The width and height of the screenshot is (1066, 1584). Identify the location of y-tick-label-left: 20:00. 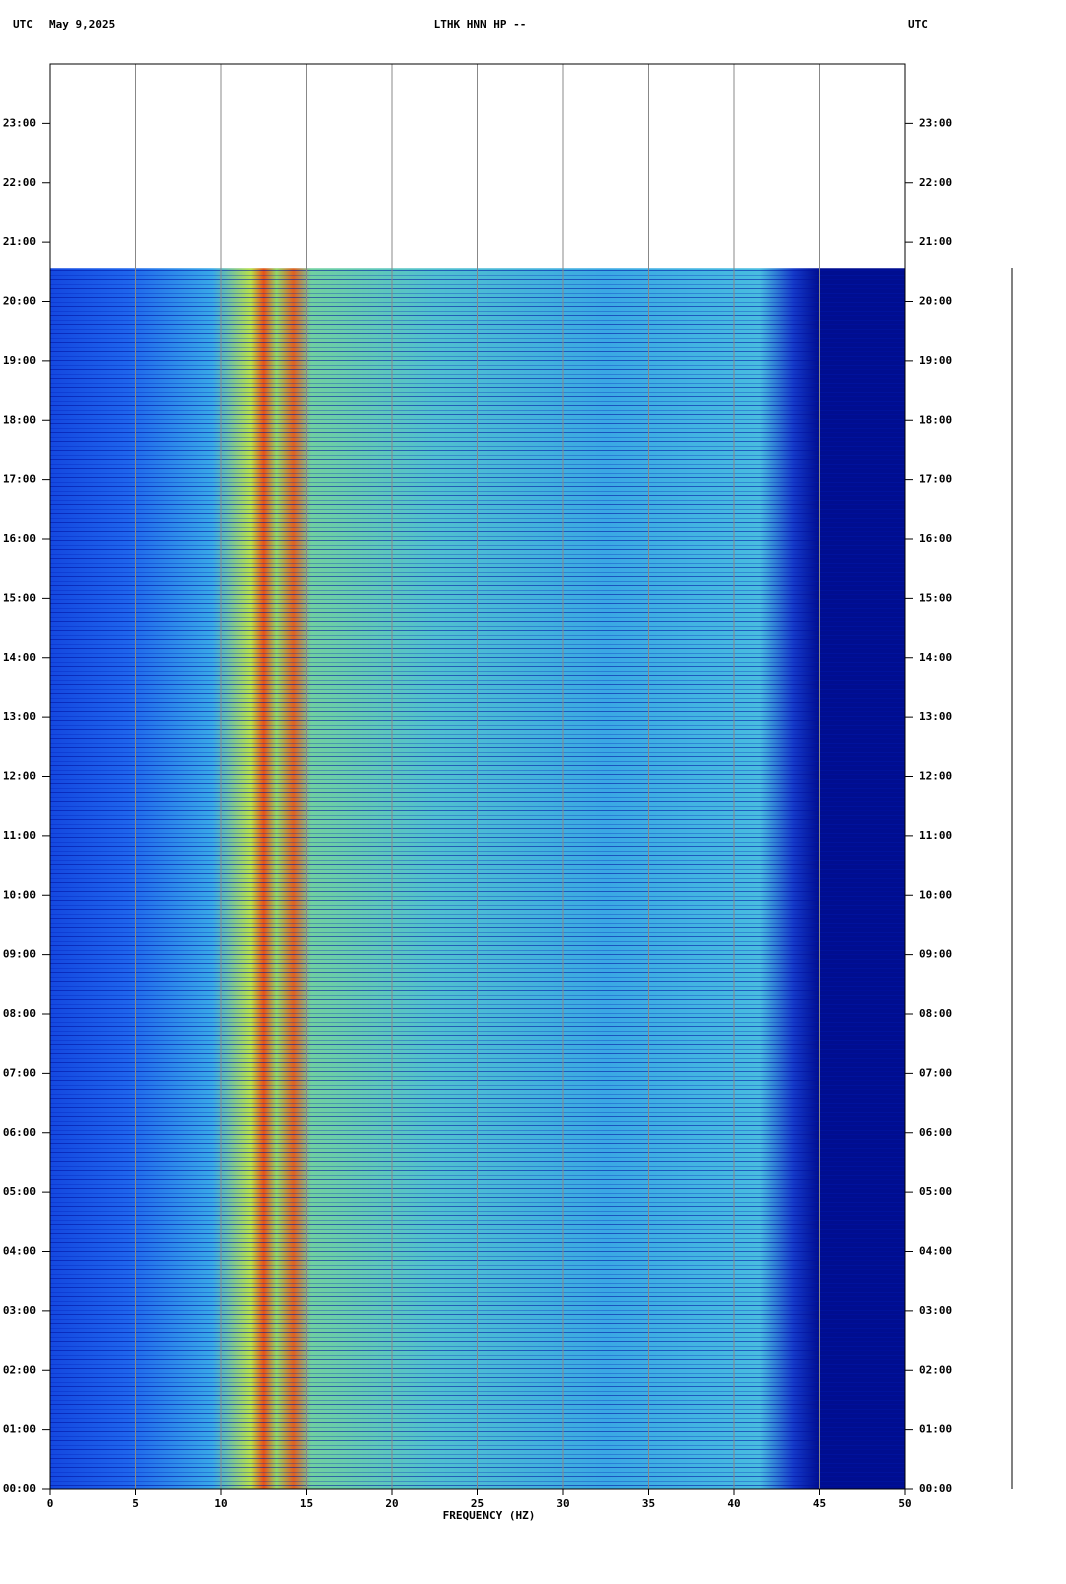
(19, 301).